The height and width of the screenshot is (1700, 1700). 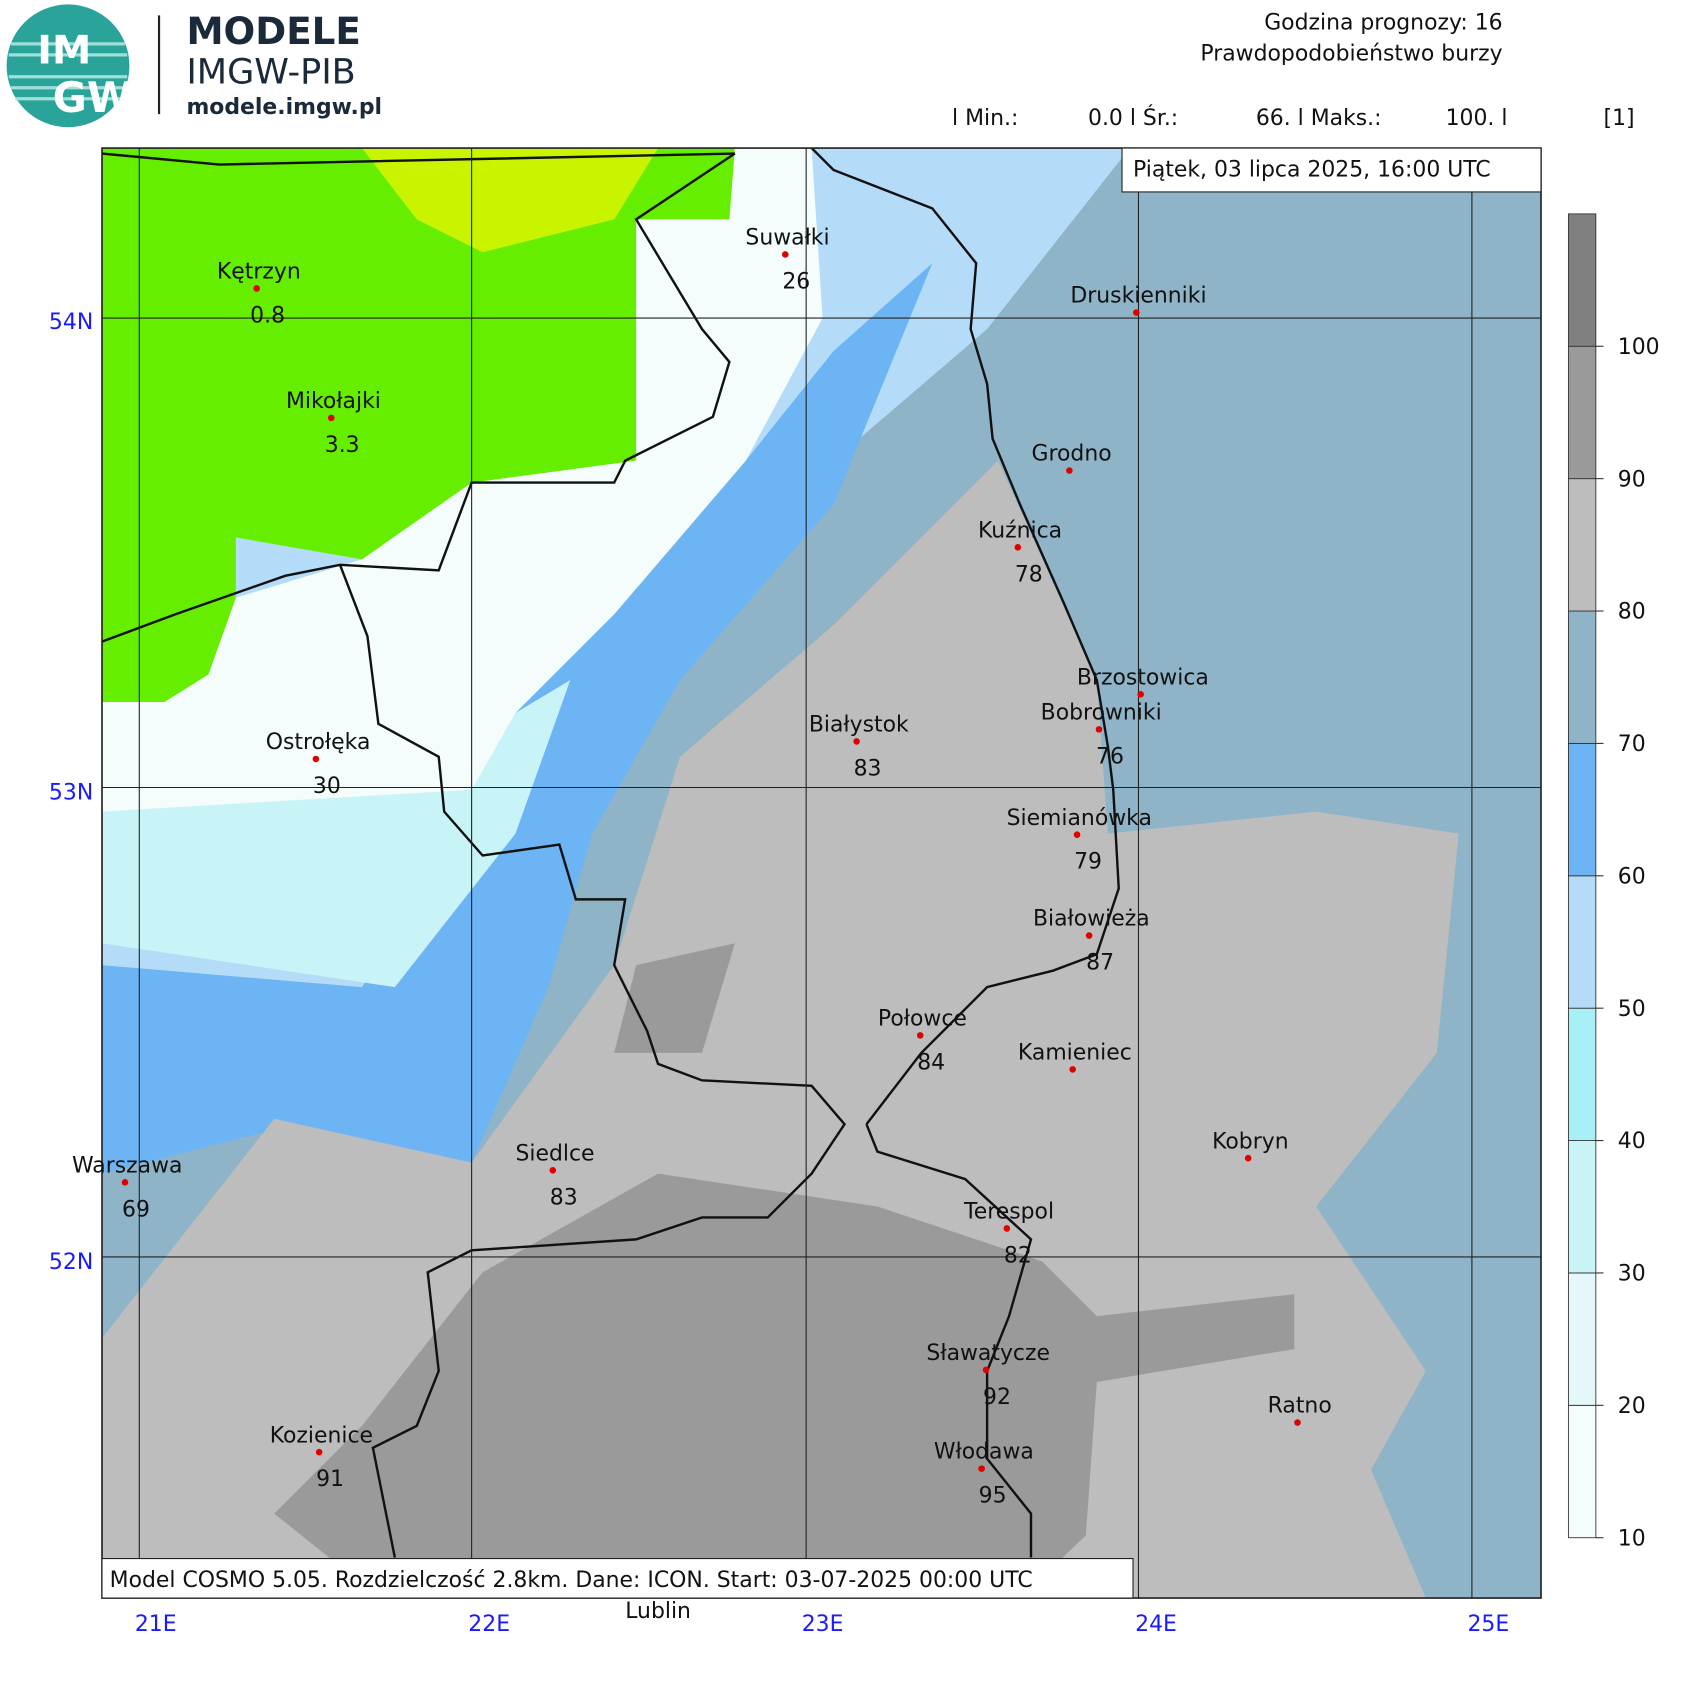 What do you see at coordinates (823, 1624) in the screenshot?
I see `lon-label: 23E` at bounding box center [823, 1624].